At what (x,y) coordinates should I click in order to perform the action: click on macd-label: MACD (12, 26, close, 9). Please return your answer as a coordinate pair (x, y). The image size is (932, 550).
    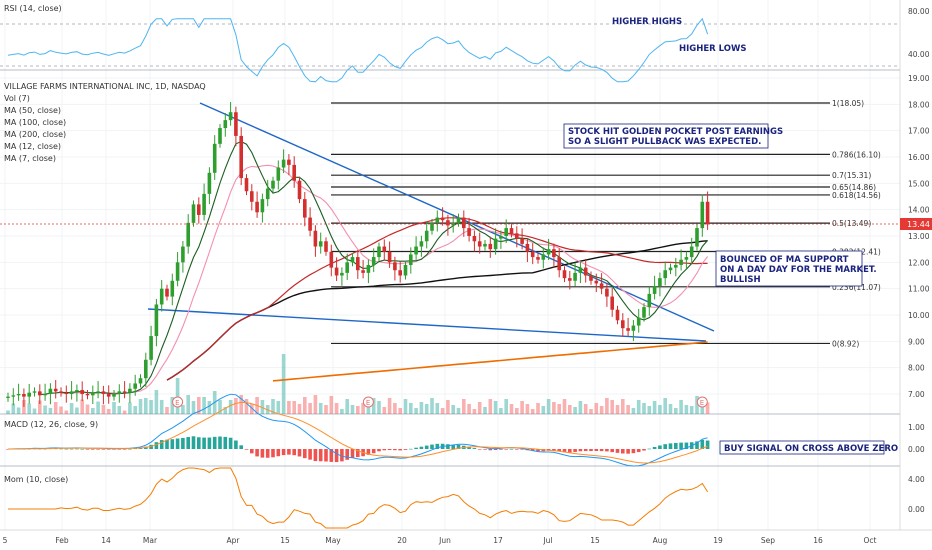
    Looking at the image, I should click on (51, 424).